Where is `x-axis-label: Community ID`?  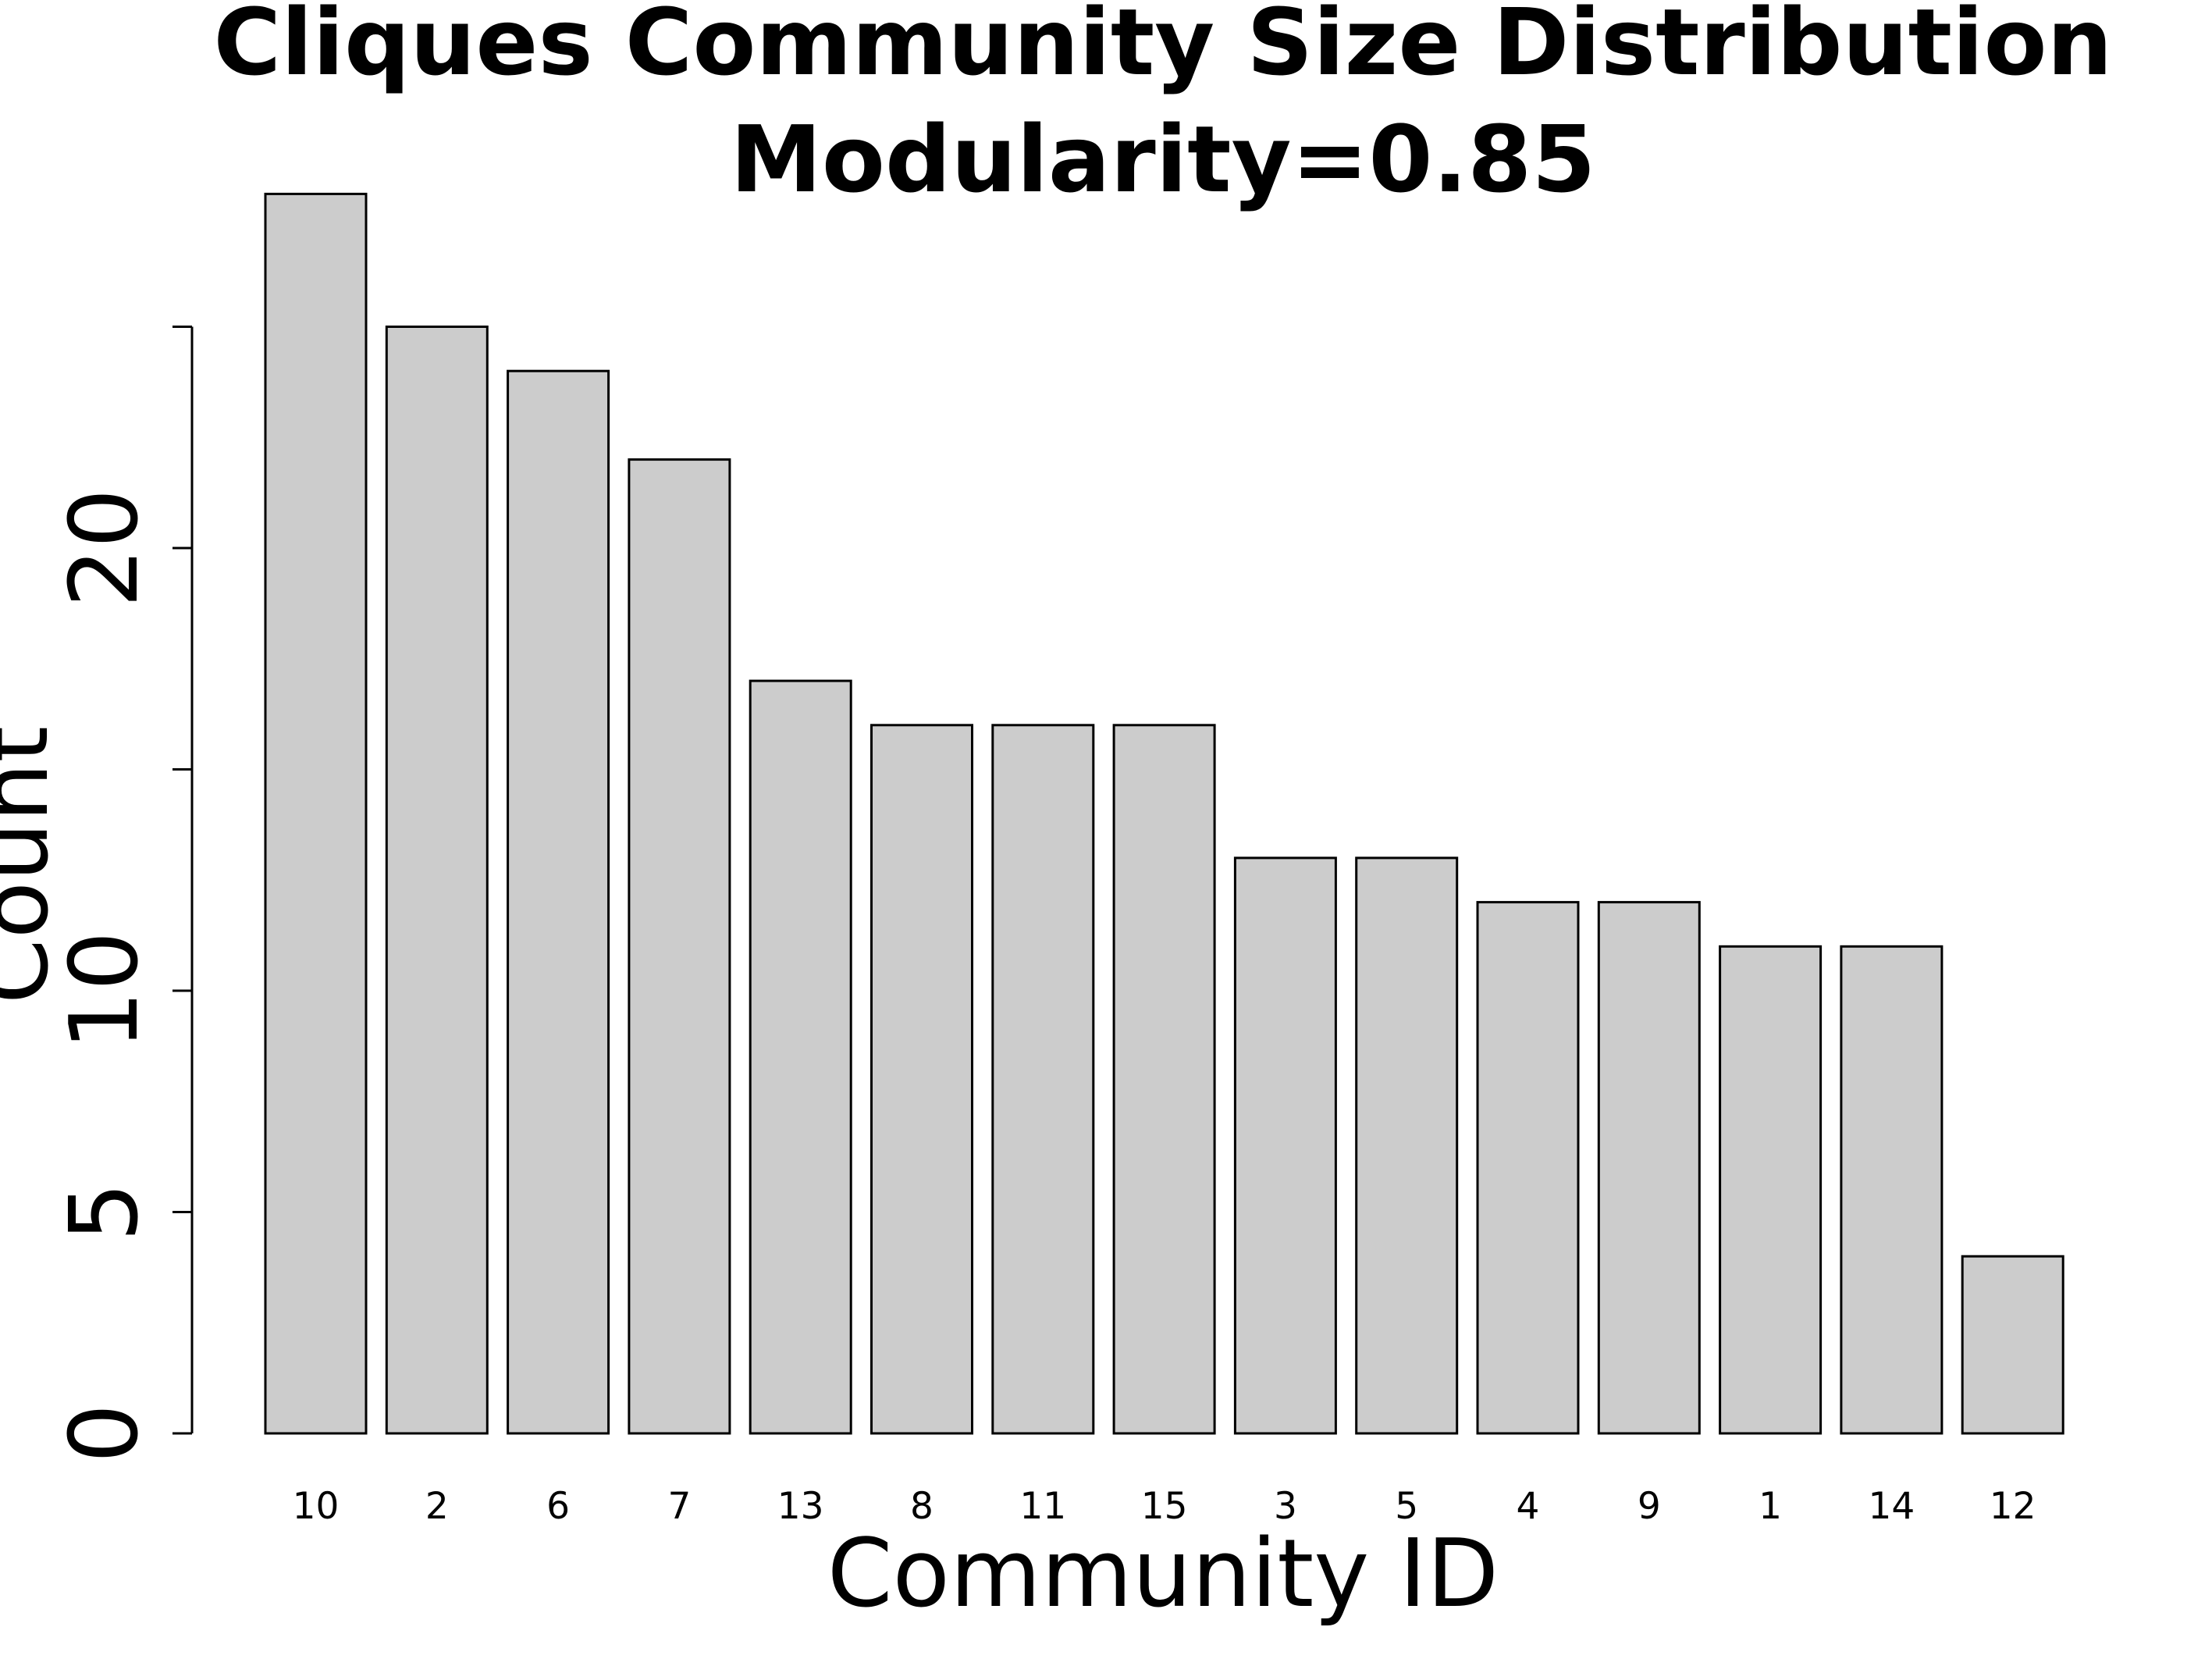 x-axis-label: Community ID is located at coordinates (1163, 1574).